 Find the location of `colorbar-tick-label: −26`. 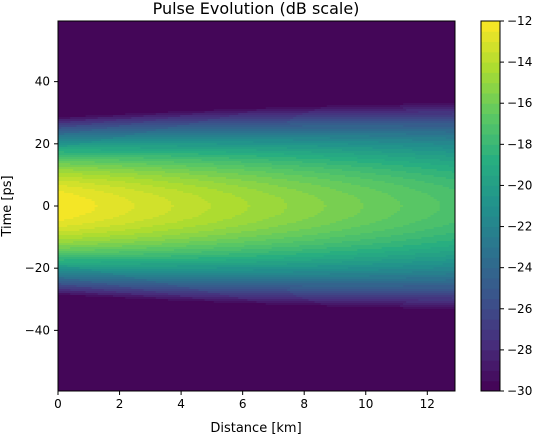

colorbar-tick-label: −26 is located at coordinates (519, 309).